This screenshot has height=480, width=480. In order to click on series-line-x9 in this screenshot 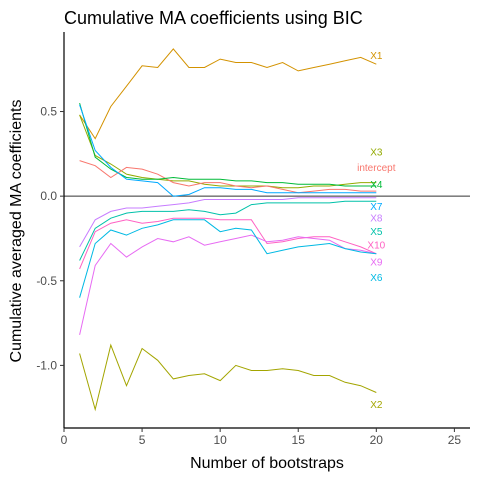, I will do `click(228, 285)`.